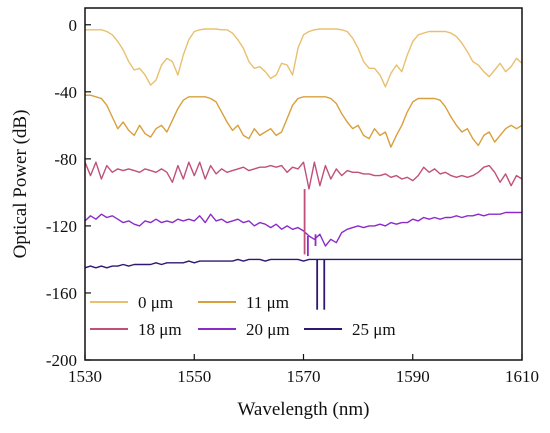  What do you see at coordinates (194, 376) in the screenshot?
I see `x-tick-label: 1550` at bounding box center [194, 376].